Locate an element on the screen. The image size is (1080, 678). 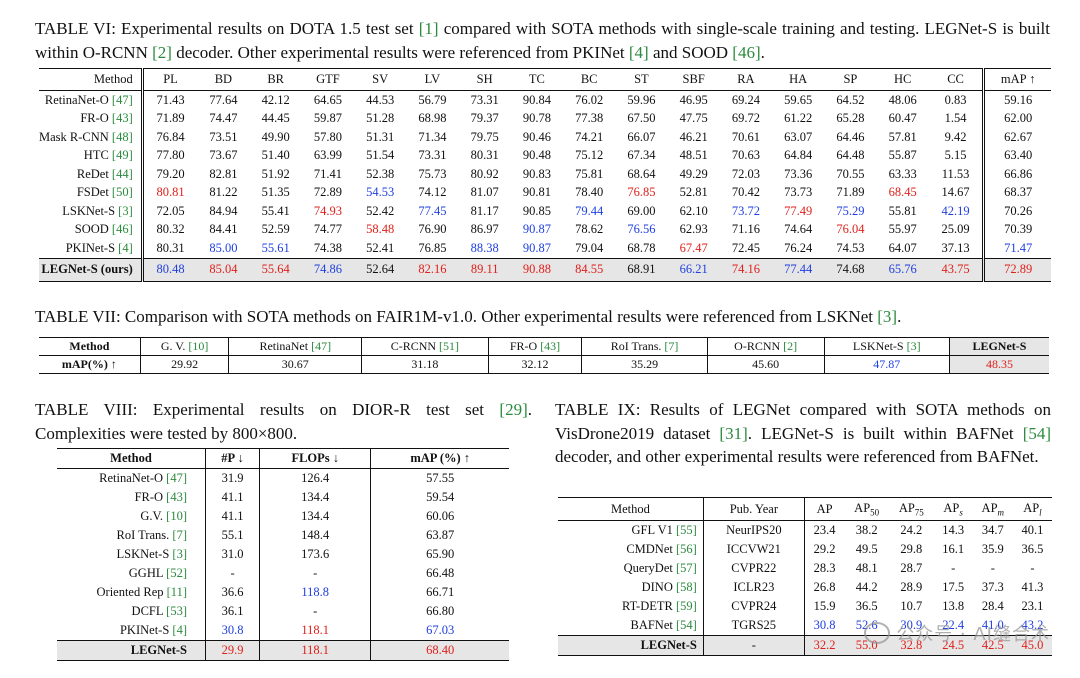
table-cell: 13.8 is located at coordinates (953, 606).